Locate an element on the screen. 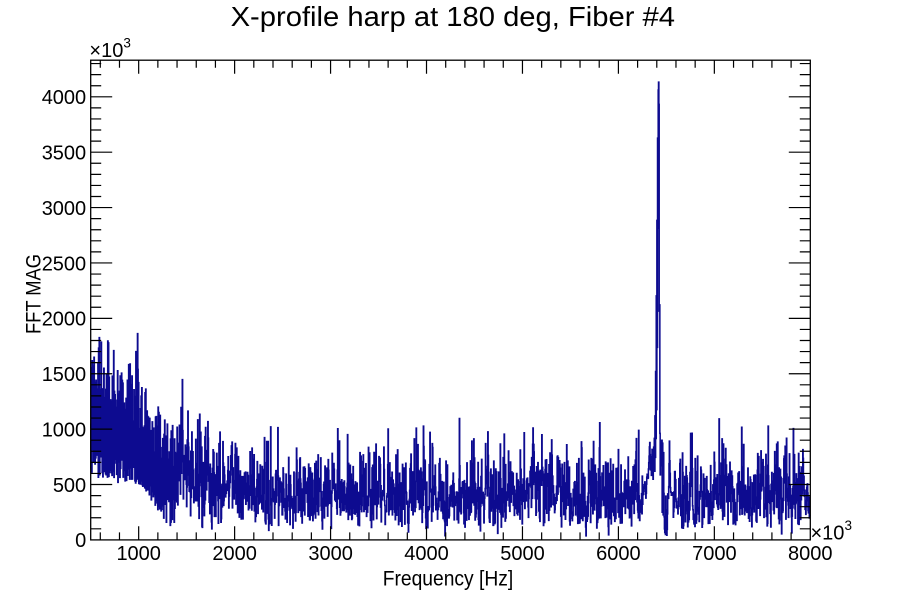 This screenshot has width=900, height=600. svg-text: 2500 is located at coordinates (64, 264).